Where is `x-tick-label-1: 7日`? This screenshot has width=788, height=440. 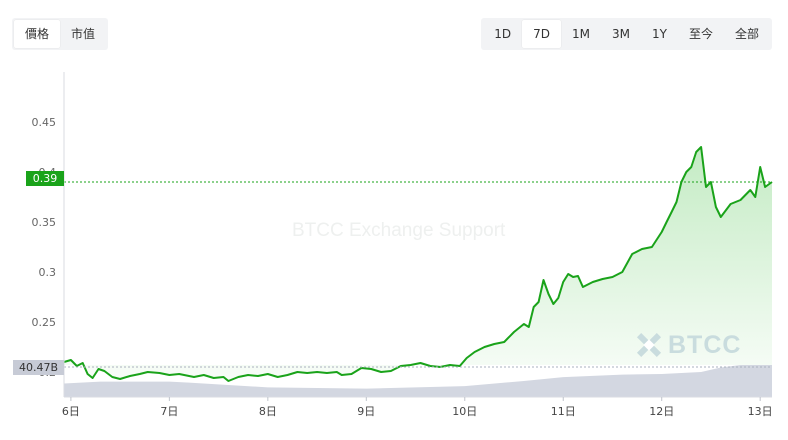 x-tick-label-1: 7日 is located at coordinates (169, 411).